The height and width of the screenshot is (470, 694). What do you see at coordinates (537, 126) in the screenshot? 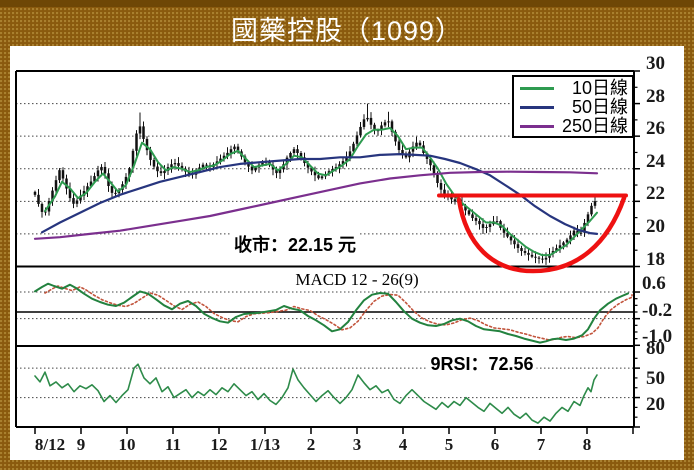
I see `ma250-line-swatch` at bounding box center [537, 126].